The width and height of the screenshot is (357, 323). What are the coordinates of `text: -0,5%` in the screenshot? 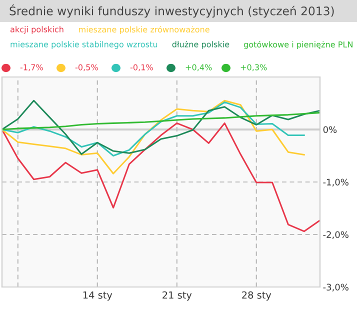 It's located at (86, 68).